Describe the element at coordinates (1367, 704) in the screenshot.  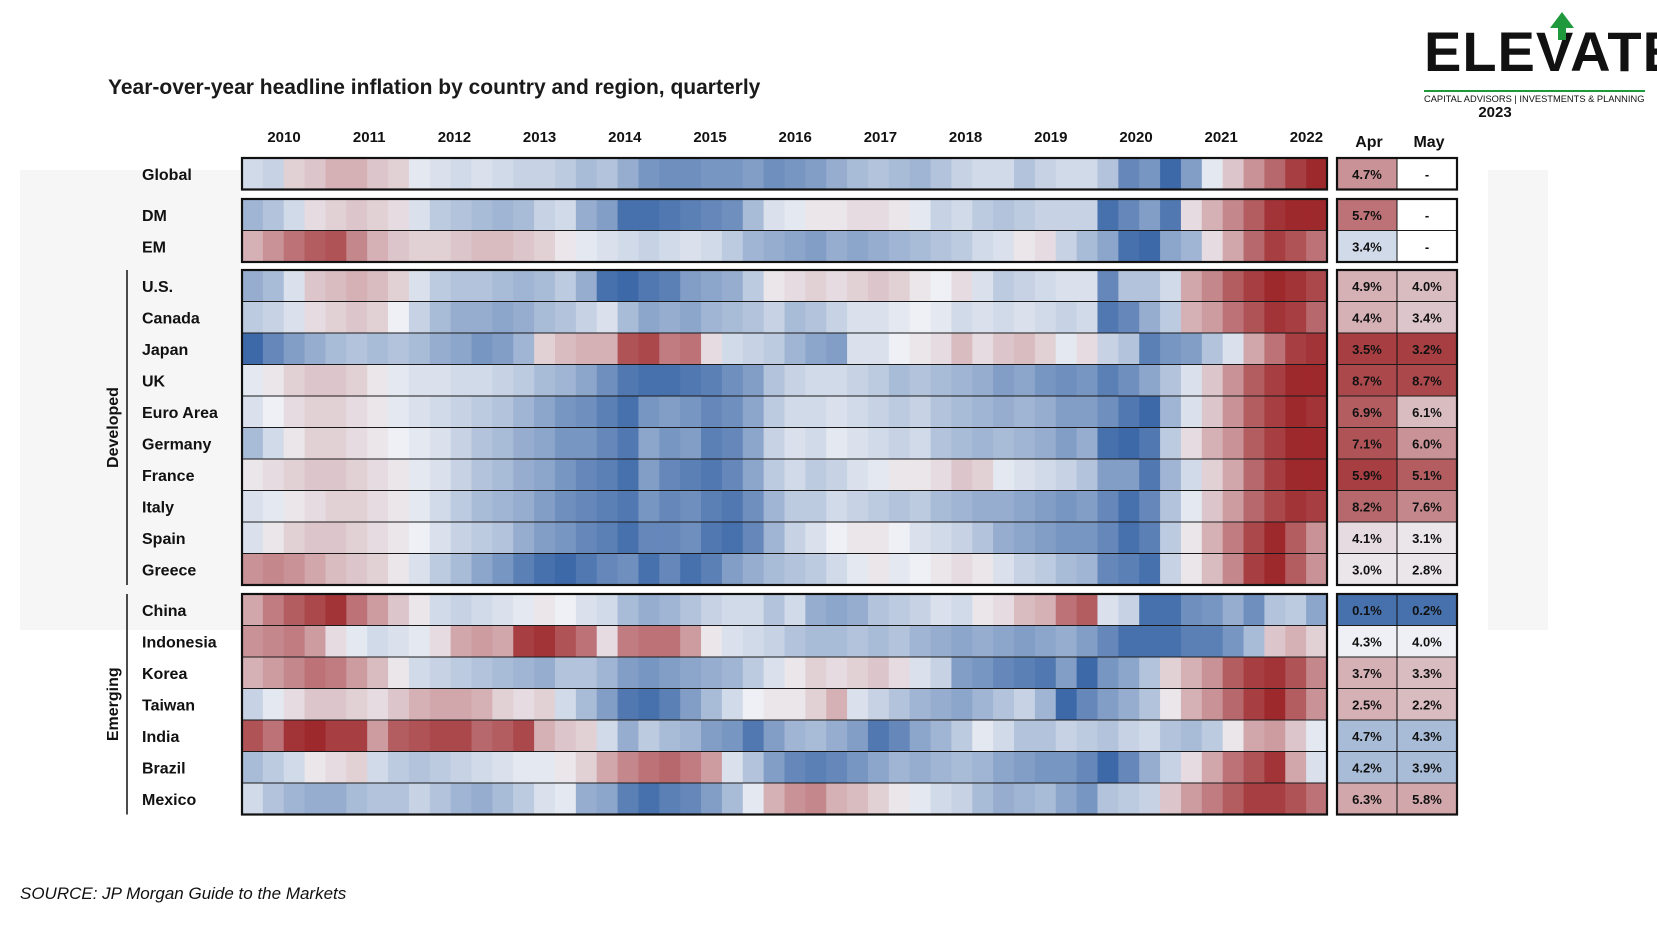
I see `latest-cell-taiwan-apr` at that location.